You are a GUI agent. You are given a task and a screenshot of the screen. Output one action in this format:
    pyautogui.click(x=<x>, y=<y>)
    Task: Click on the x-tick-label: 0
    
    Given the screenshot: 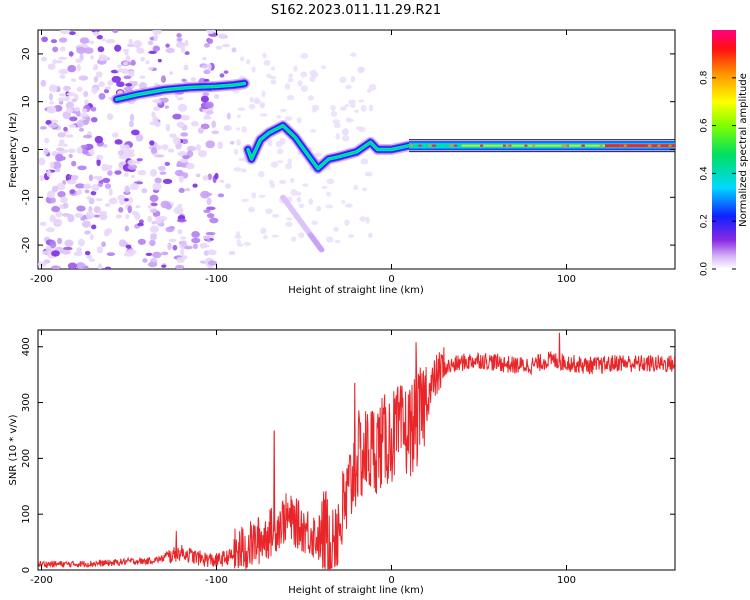 What is the action you would take?
    pyautogui.click(x=391, y=279)
    